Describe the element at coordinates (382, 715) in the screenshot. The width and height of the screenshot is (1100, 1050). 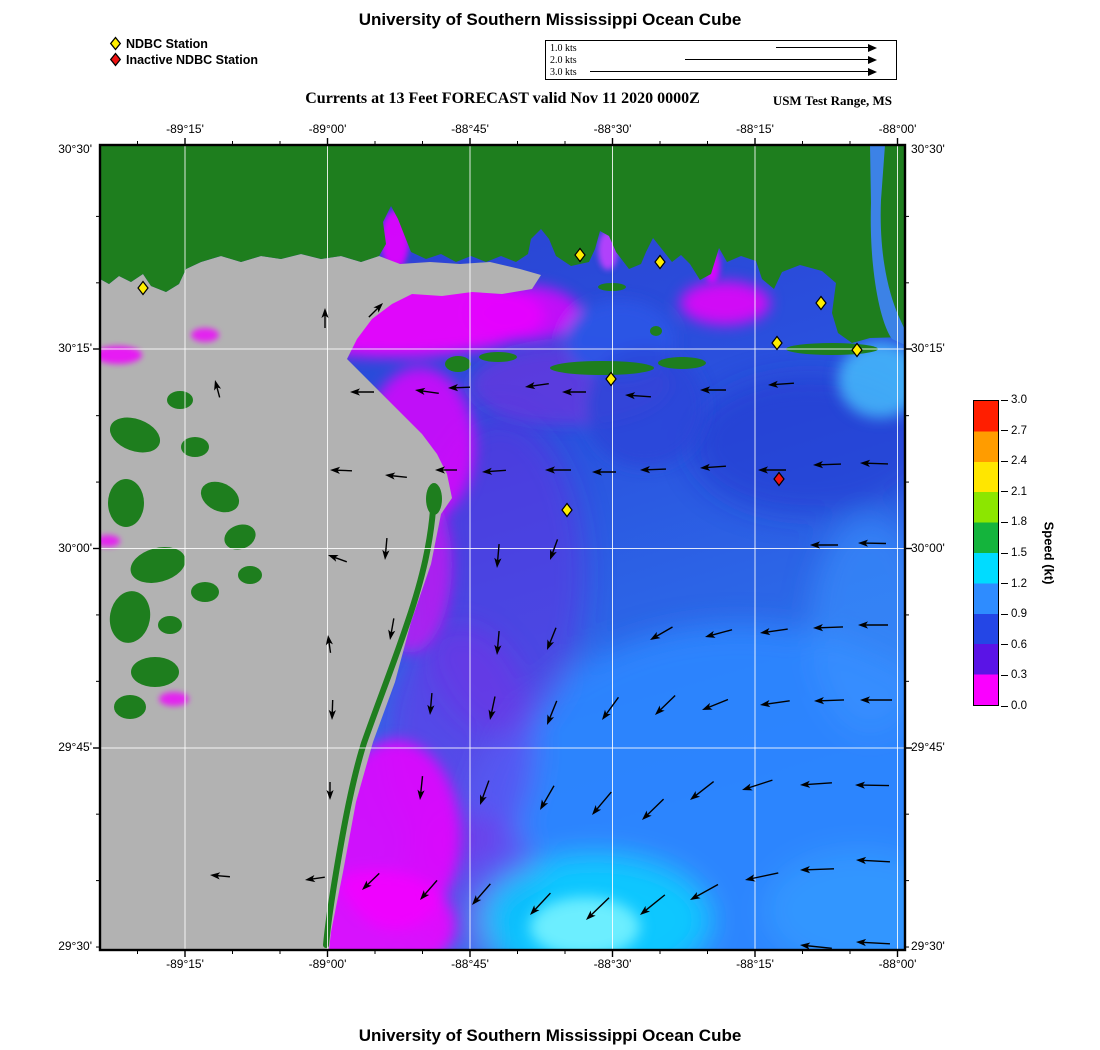
I see `chandeleur-islands` at that location.